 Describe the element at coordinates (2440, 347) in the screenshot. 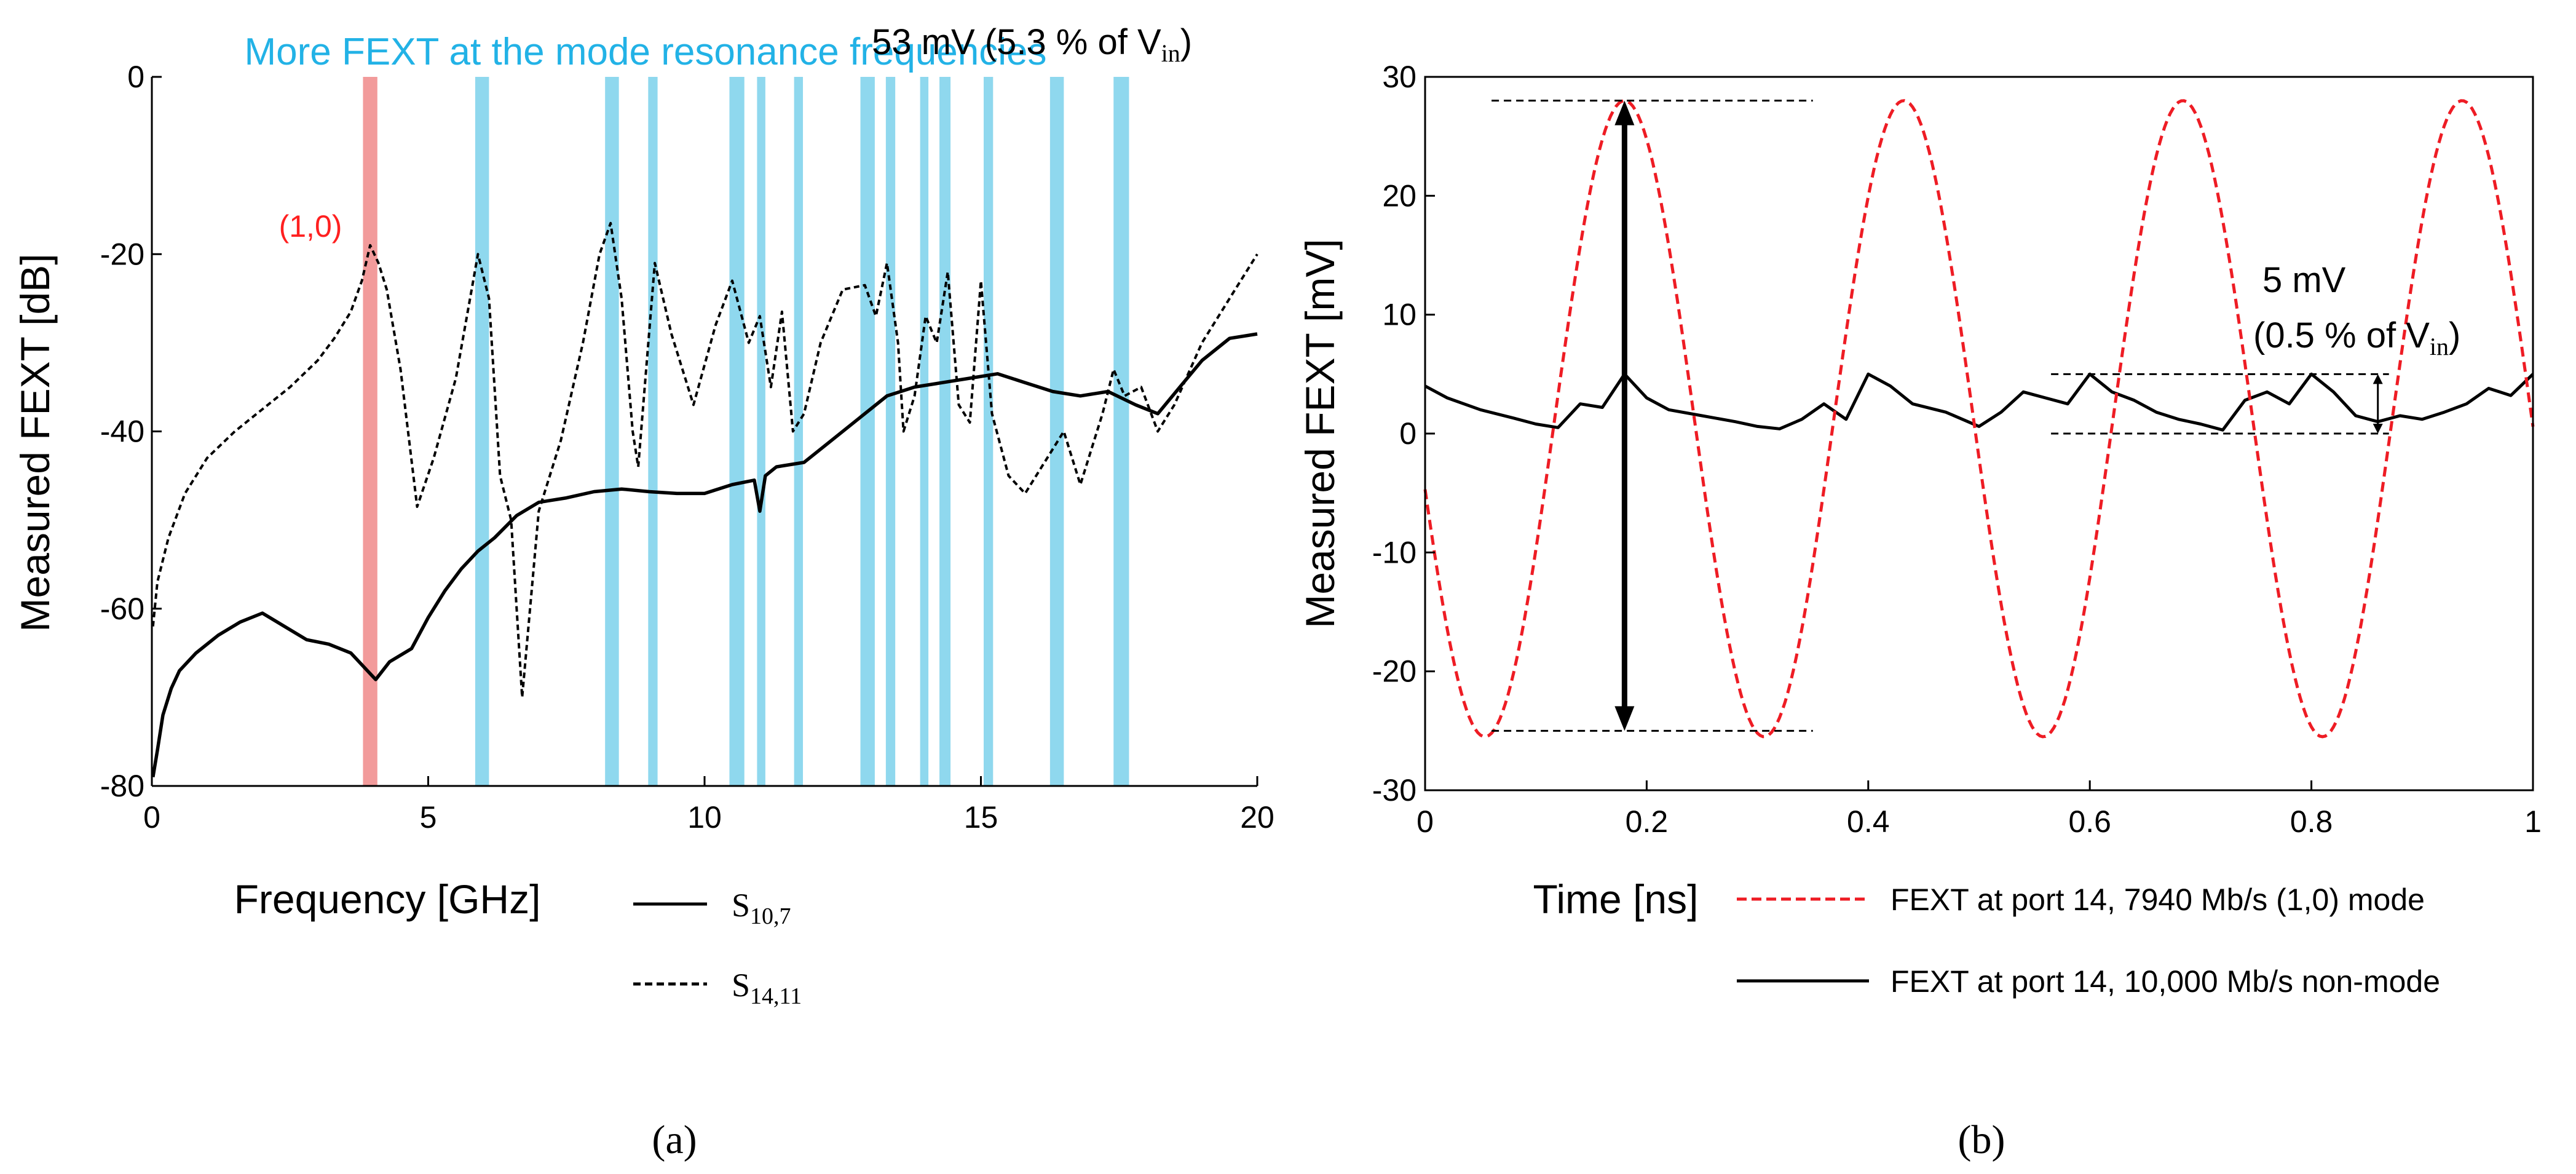

I see `annotation-5mv-sub: in` at that location.